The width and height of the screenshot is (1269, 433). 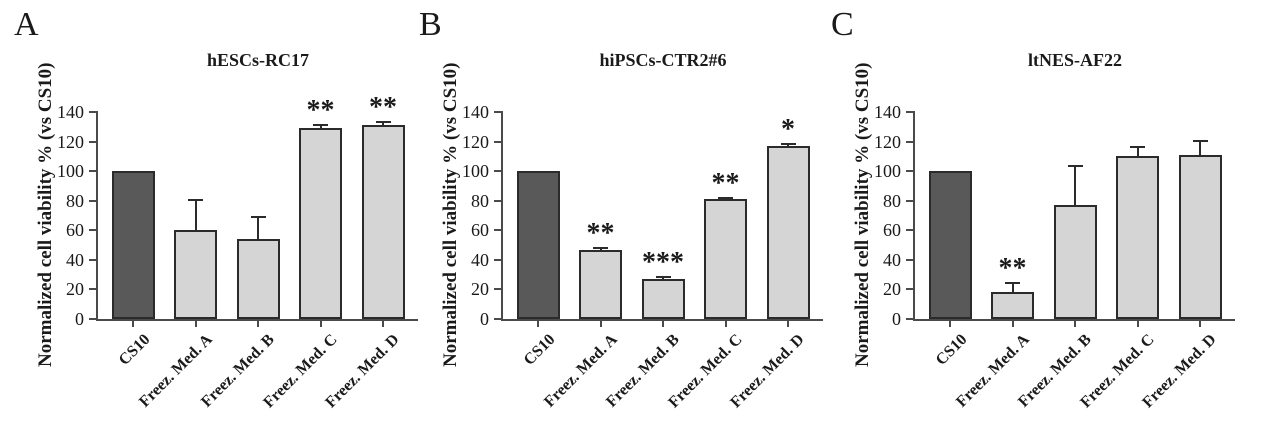 I want to click on significance-stars: *, so click(x=788, y=130).